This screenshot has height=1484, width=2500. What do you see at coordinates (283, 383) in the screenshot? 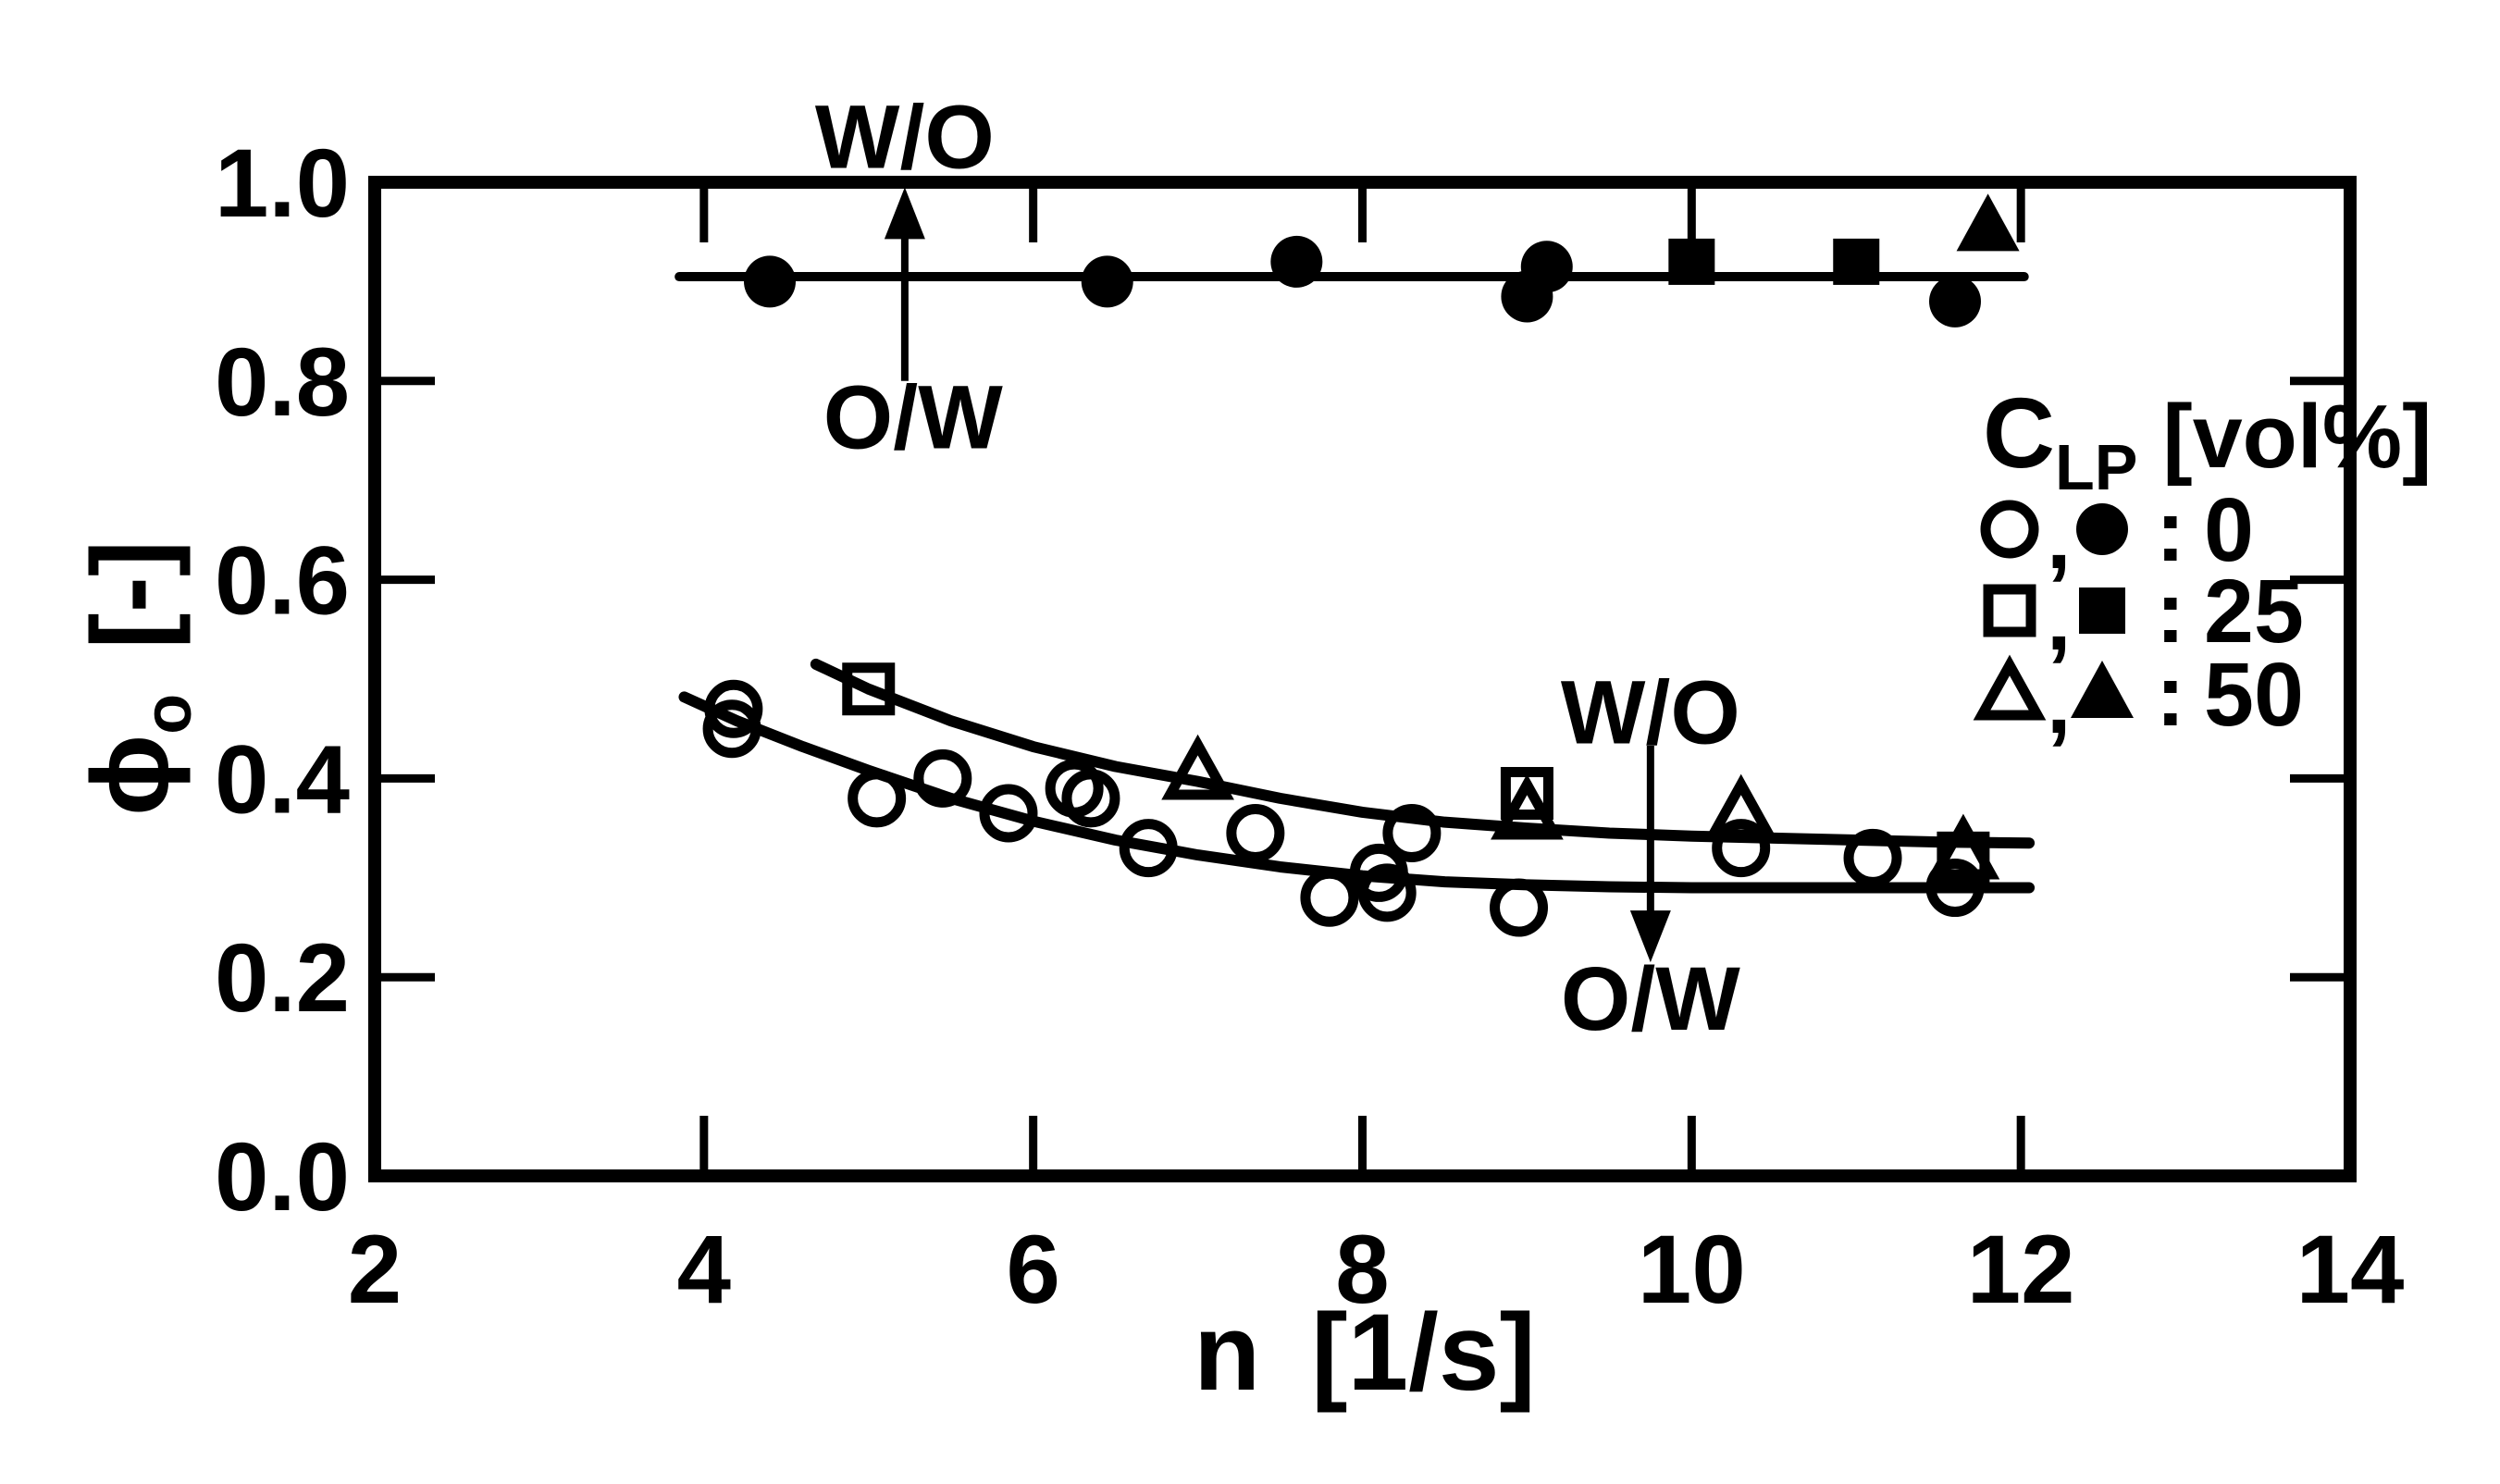
I see `y-tick-label: 0.8` at bounding box center [283, 383].